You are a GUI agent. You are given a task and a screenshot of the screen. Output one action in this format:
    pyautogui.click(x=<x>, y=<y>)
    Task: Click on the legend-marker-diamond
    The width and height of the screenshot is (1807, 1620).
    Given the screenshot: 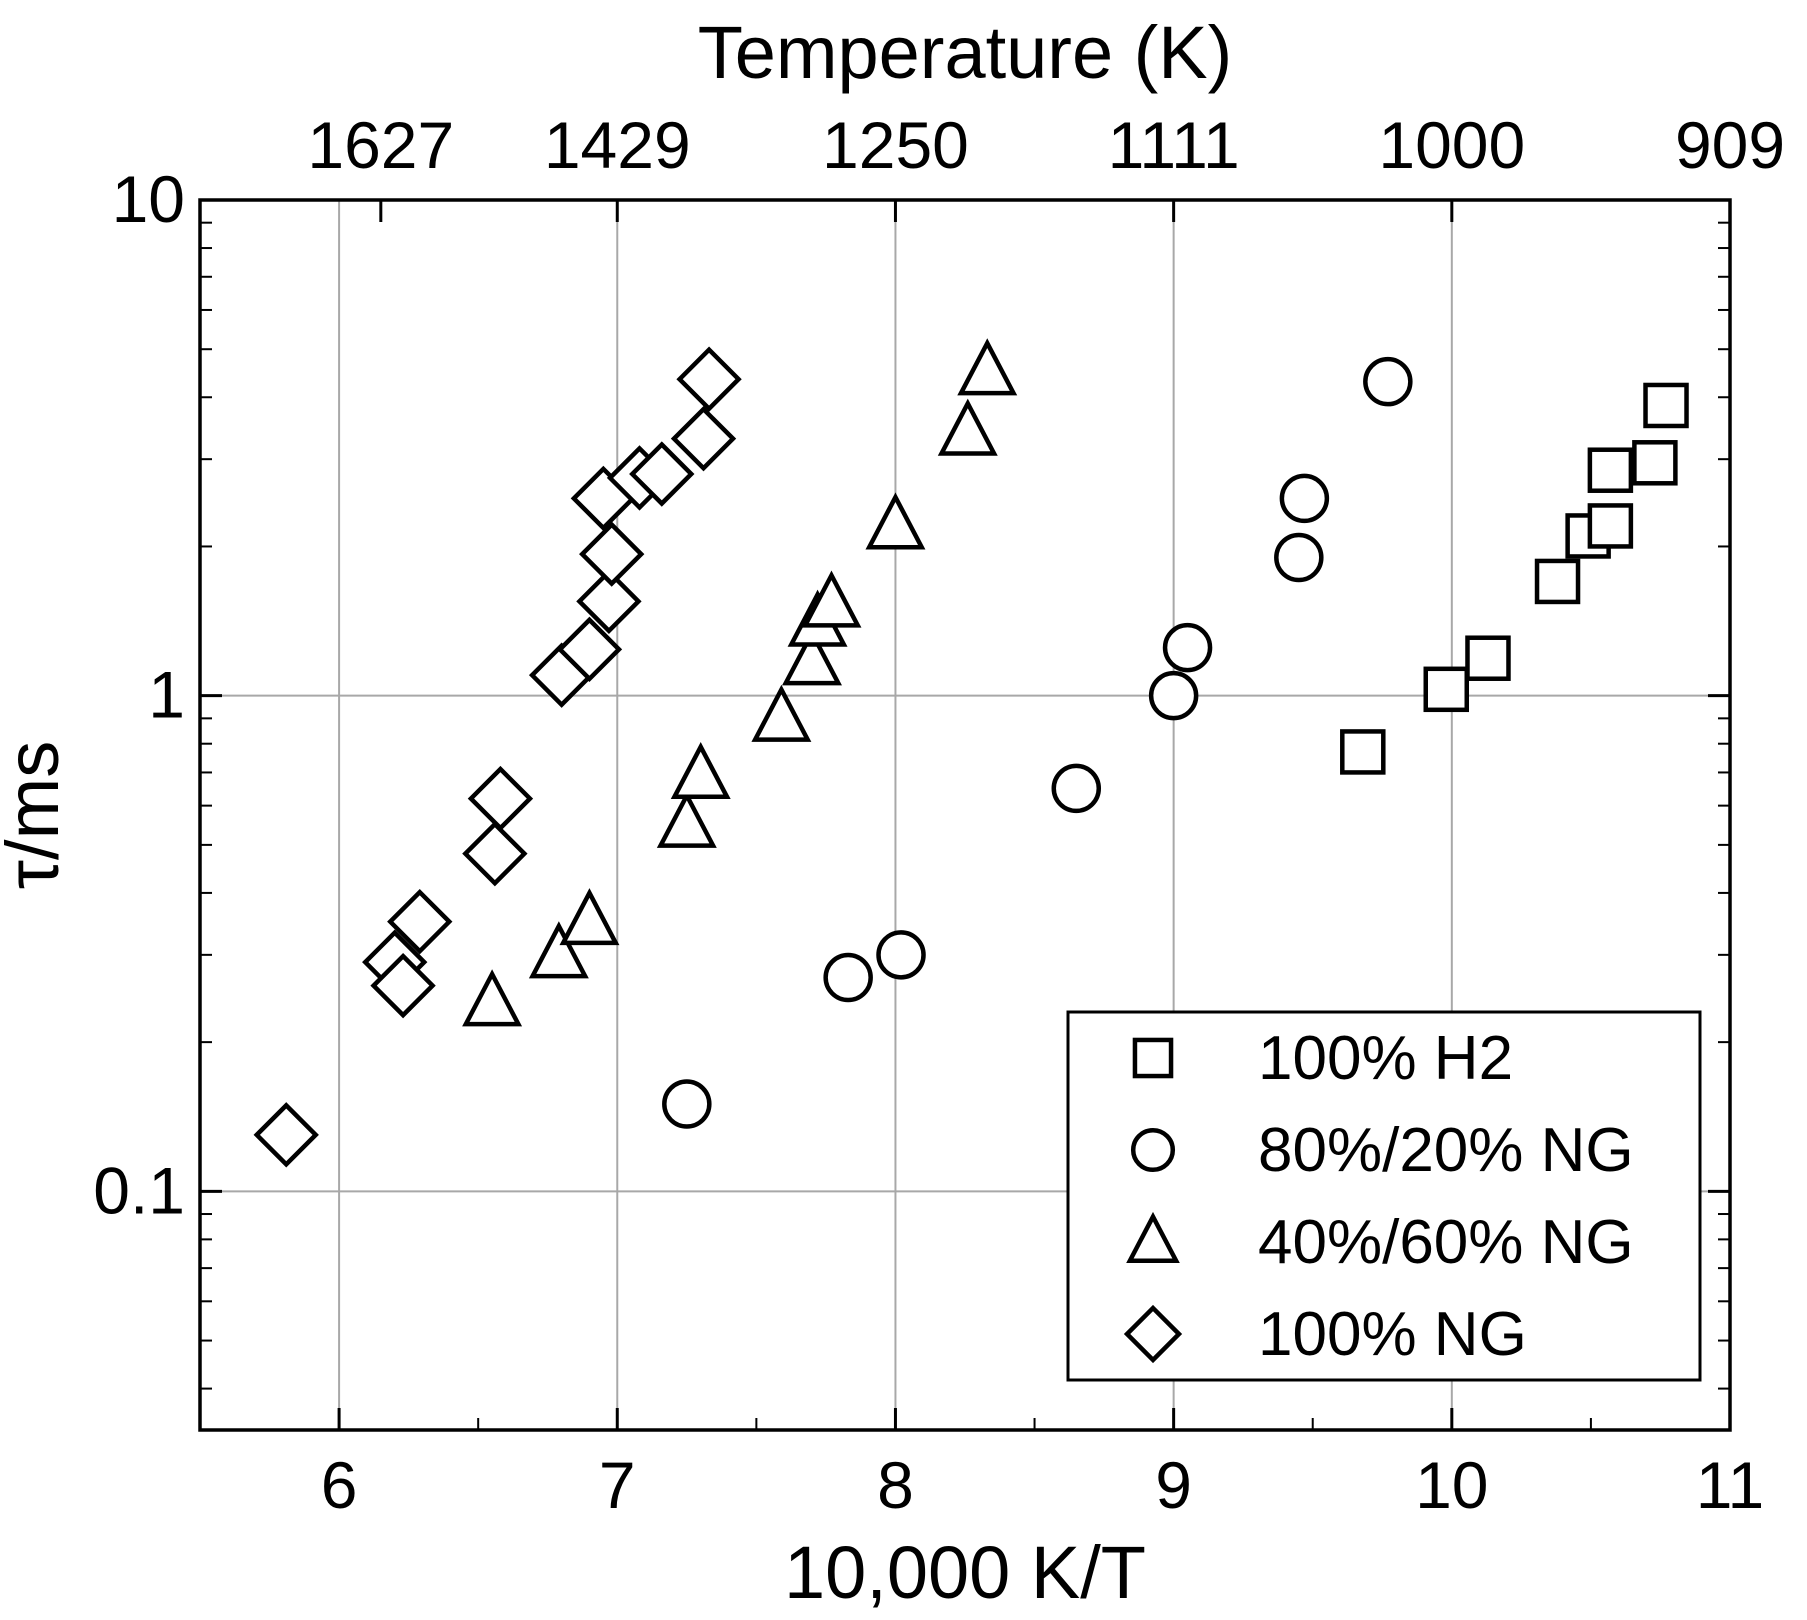 What is the action you would take?
    pyautogui.click(x=1153, y=1334)
    